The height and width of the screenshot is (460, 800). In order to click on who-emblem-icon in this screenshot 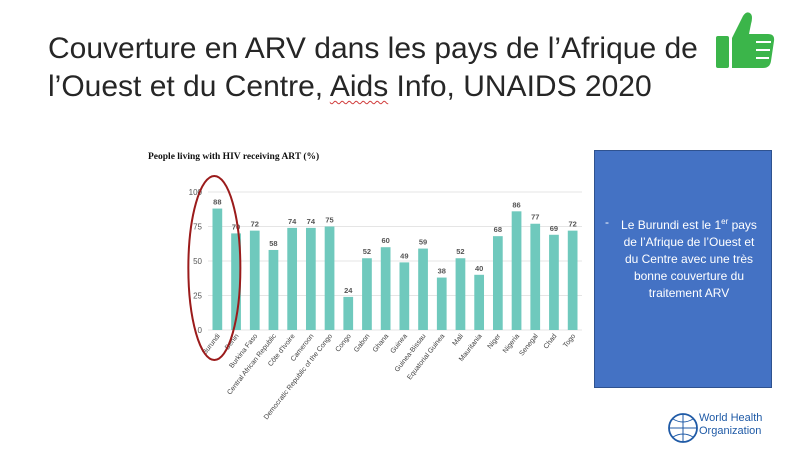, I will do `click(683, 428)`.